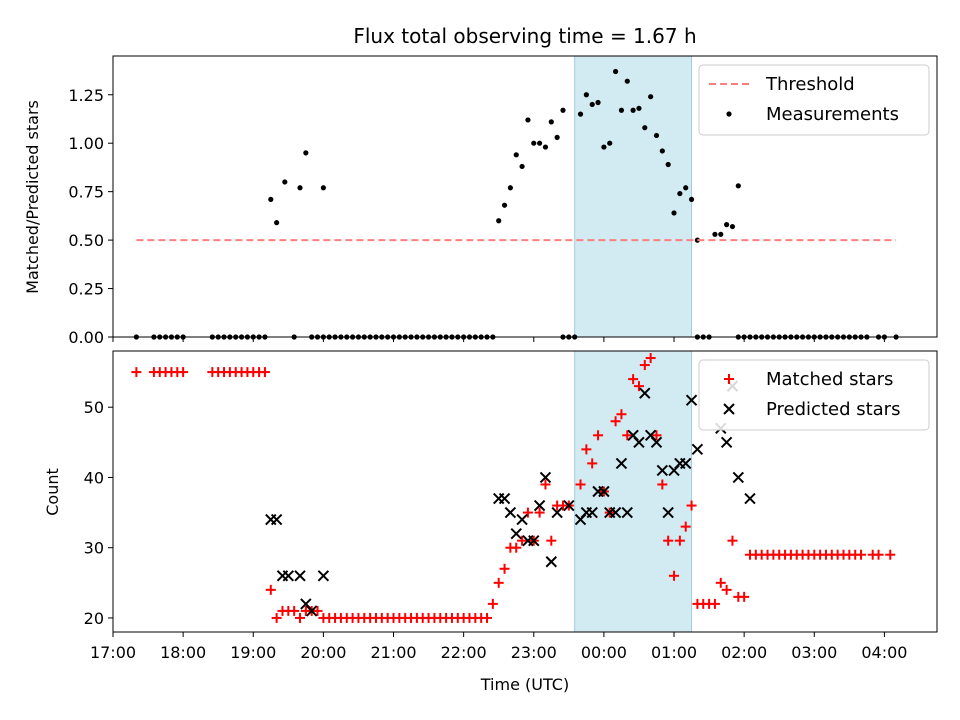  What do you see at coordinates (814, 100) in the screenshot?
I see `top-legend: Threshold Measurements` at bounding box center [814, 100].